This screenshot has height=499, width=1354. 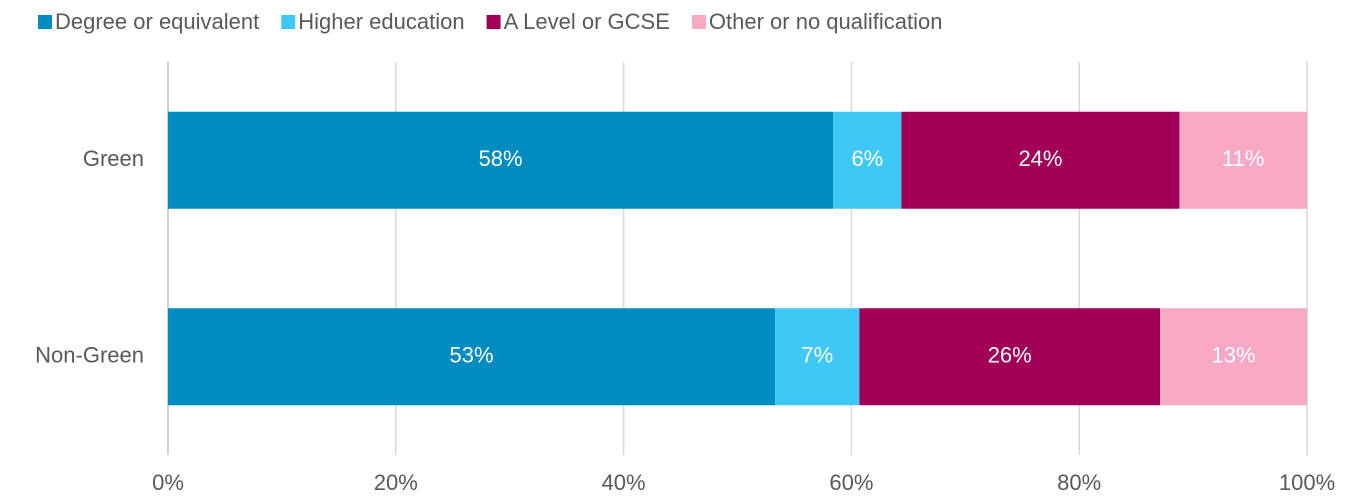 I want to click on data-label: 53%, so click(x=472, y=355).